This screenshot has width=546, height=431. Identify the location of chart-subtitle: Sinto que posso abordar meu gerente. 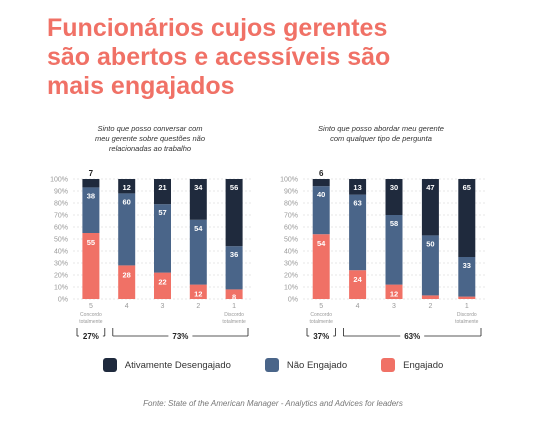
(381, 128).